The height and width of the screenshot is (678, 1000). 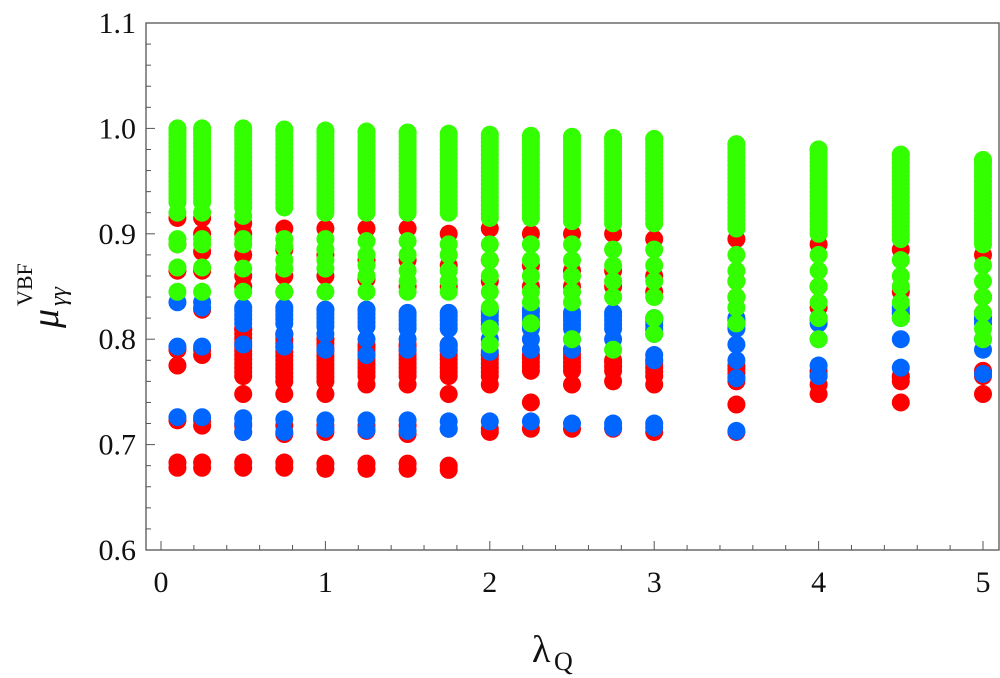 What do you see at coordinates (654, 582) in the screenshot?
I see `x-tick-label: 3` at bounding box center [654, 582].